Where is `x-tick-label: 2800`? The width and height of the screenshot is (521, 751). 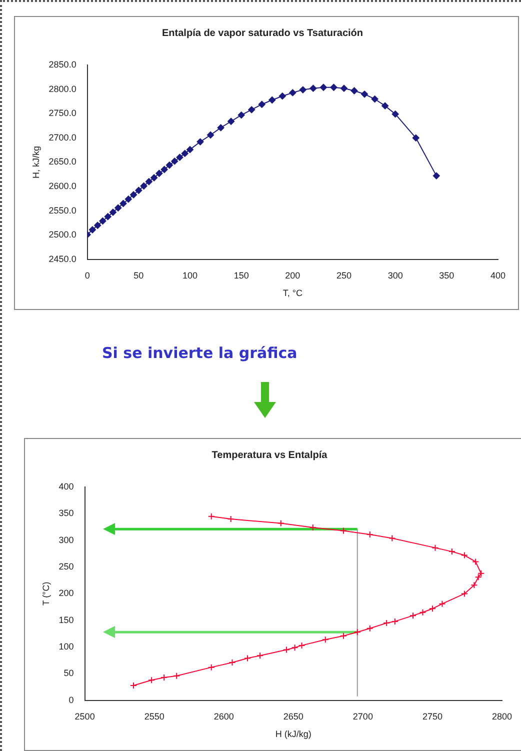 x-tick-label: 2800 is located at coordinates (502, 716).